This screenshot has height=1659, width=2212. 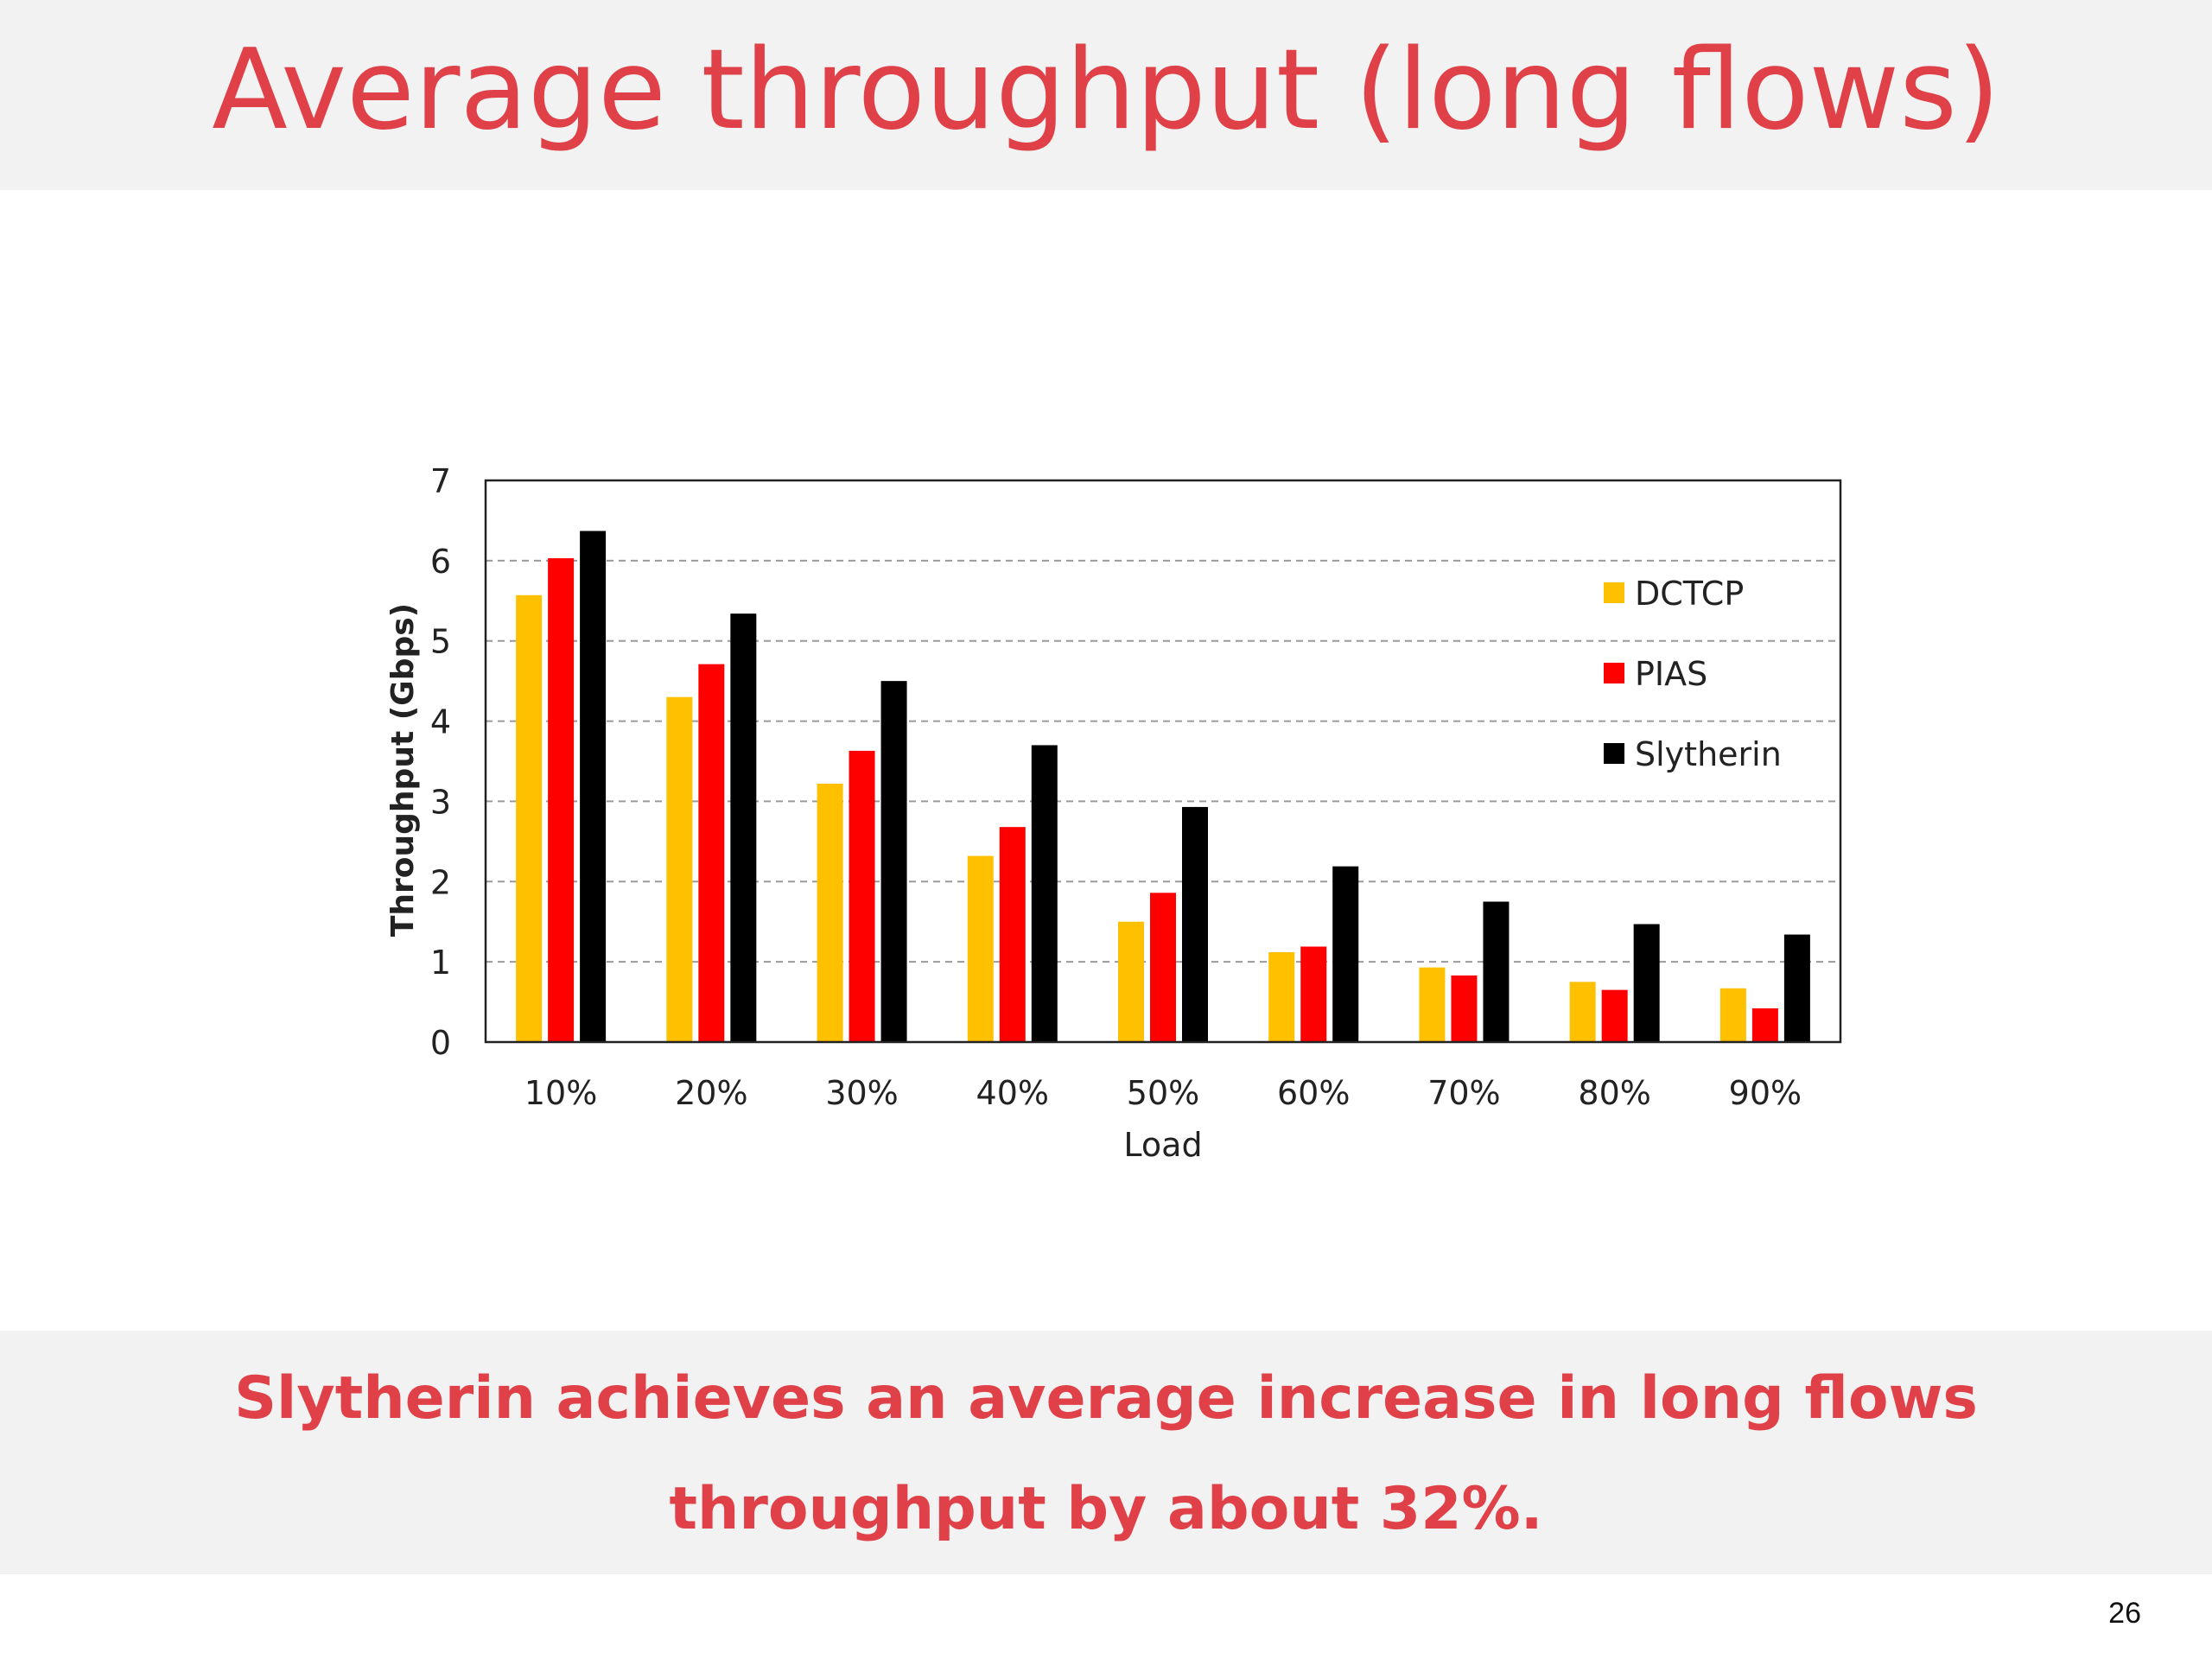 I want to click on bar-pias-80pct, so click(x=1614, y=1015).